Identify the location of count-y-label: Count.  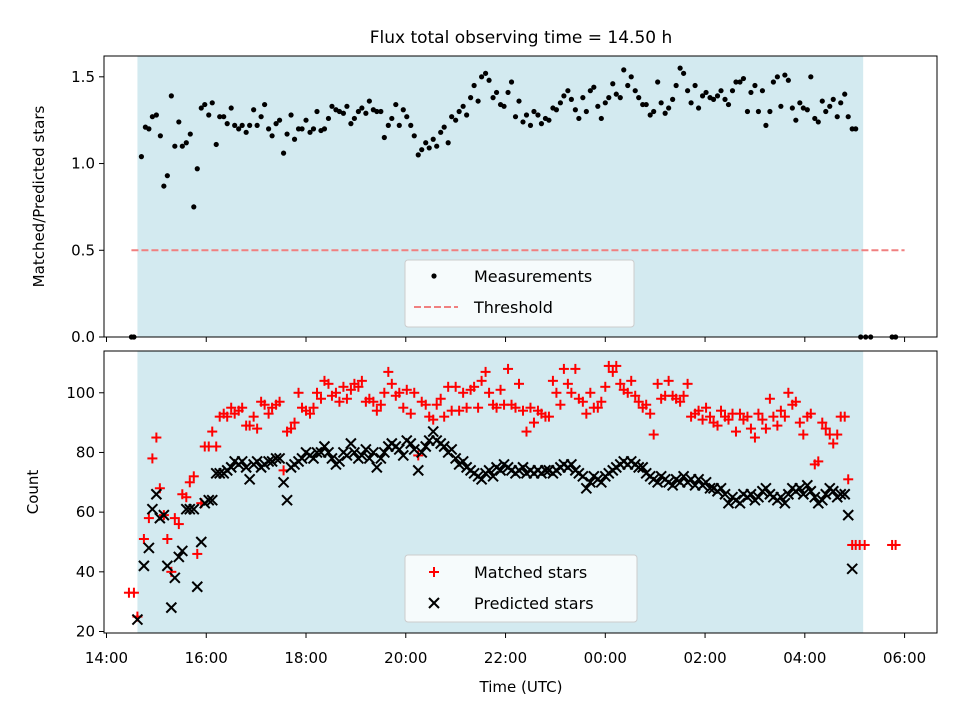
(33, 492).